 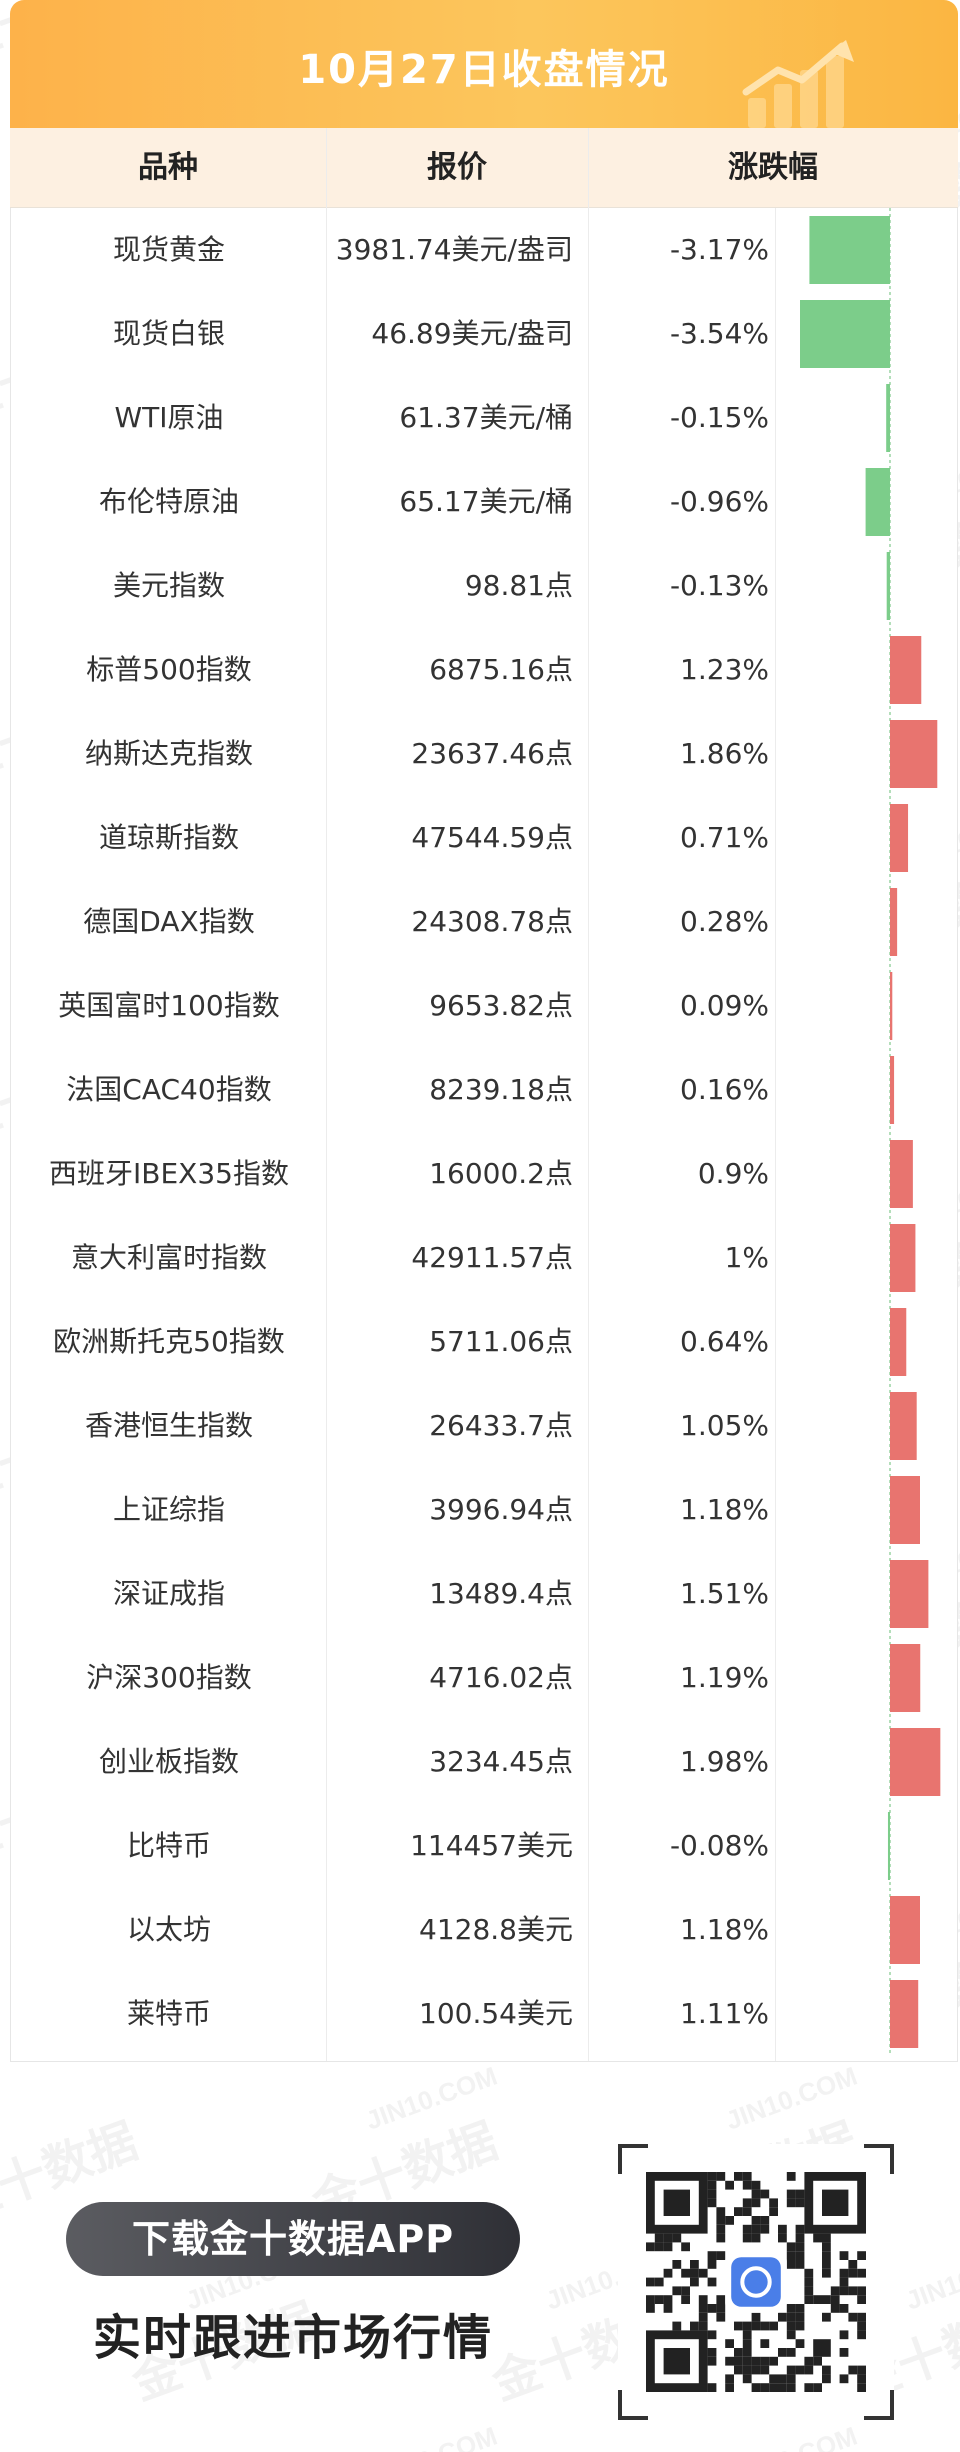 I want to click on instrument-price: 46.89美元/盎司, so click(x=472, y=333).